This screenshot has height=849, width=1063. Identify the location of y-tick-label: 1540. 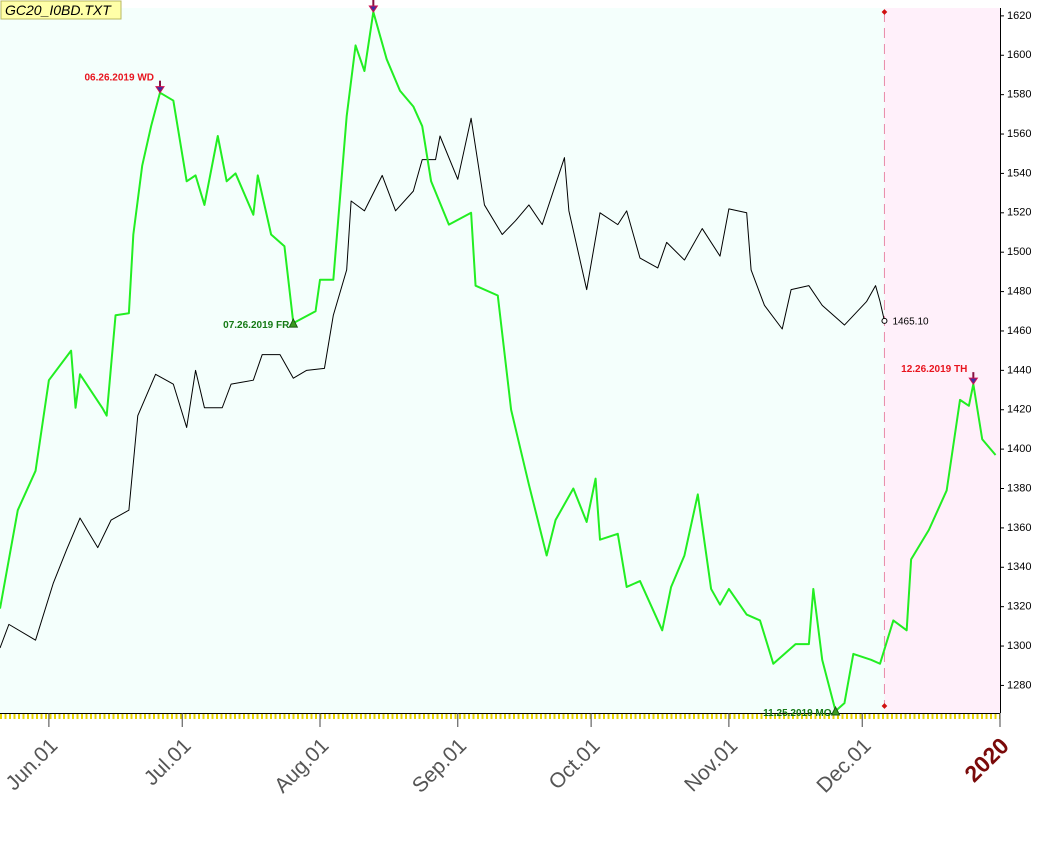
(1019, 173).